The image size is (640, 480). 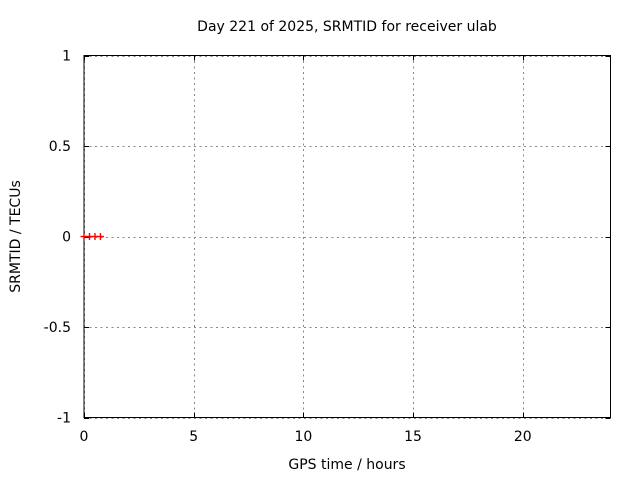 I want to click on x-tick-label: 10, so click(x=303, y=437).